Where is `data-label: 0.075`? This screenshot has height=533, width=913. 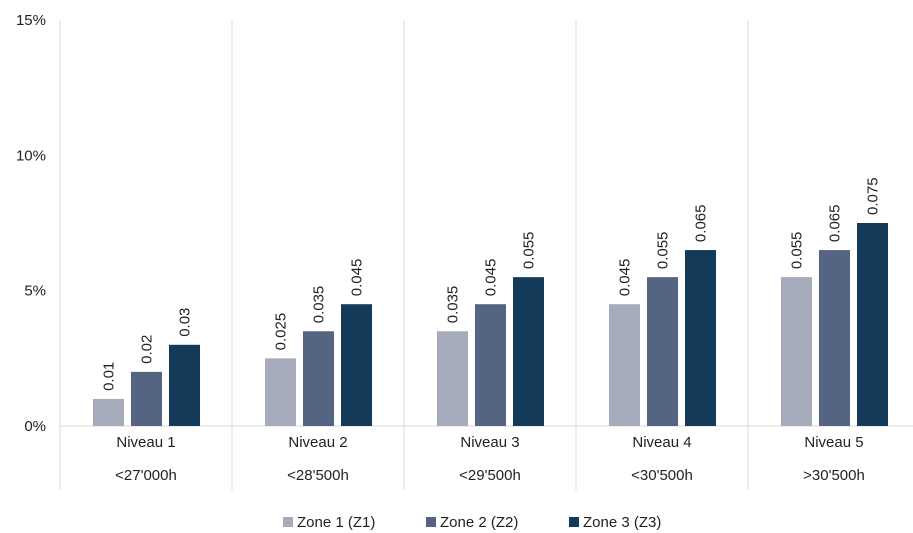 data-label: 0.075 is located at coordinates (873, 196).